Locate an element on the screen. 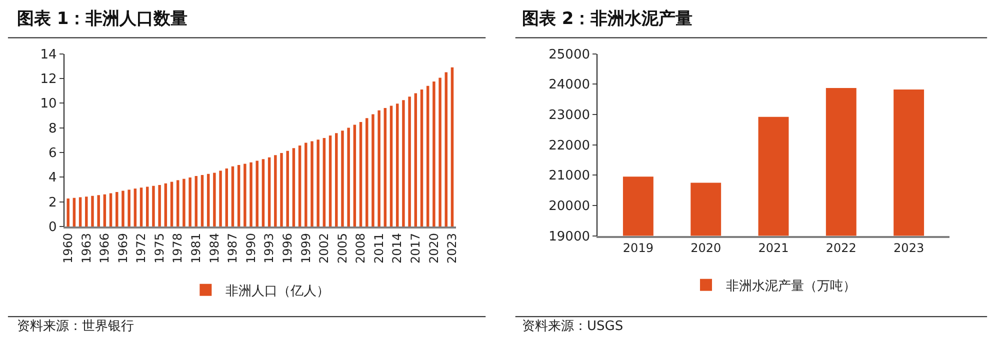 The height and width of the screenshot is (349, 997). x-tick-label: 1996 is located at coordinates (287, 248).